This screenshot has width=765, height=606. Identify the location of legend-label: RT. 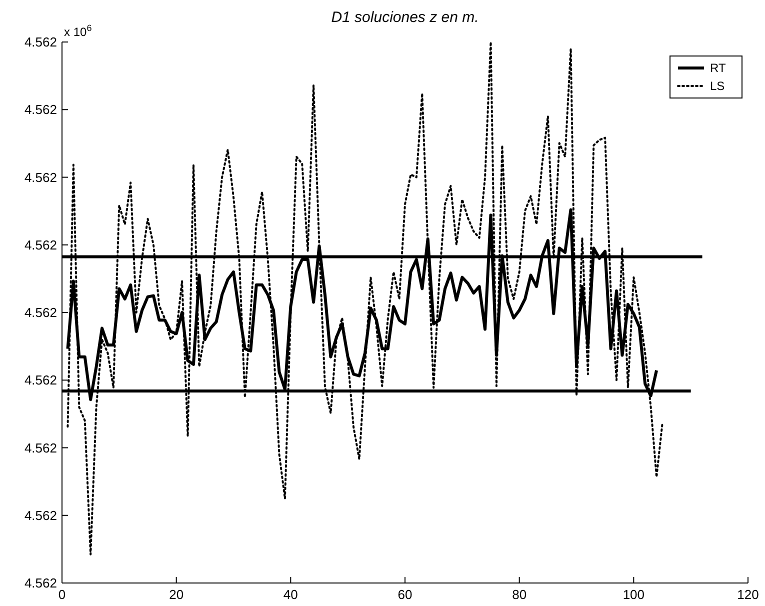
(718, 68).